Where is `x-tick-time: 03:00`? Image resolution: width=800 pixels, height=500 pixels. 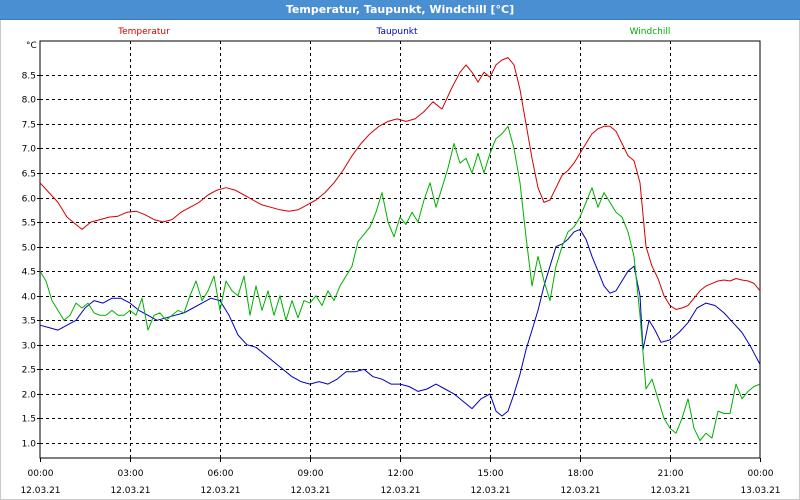
x-tick-time: 03:00 is located at coordinates (131, 474).